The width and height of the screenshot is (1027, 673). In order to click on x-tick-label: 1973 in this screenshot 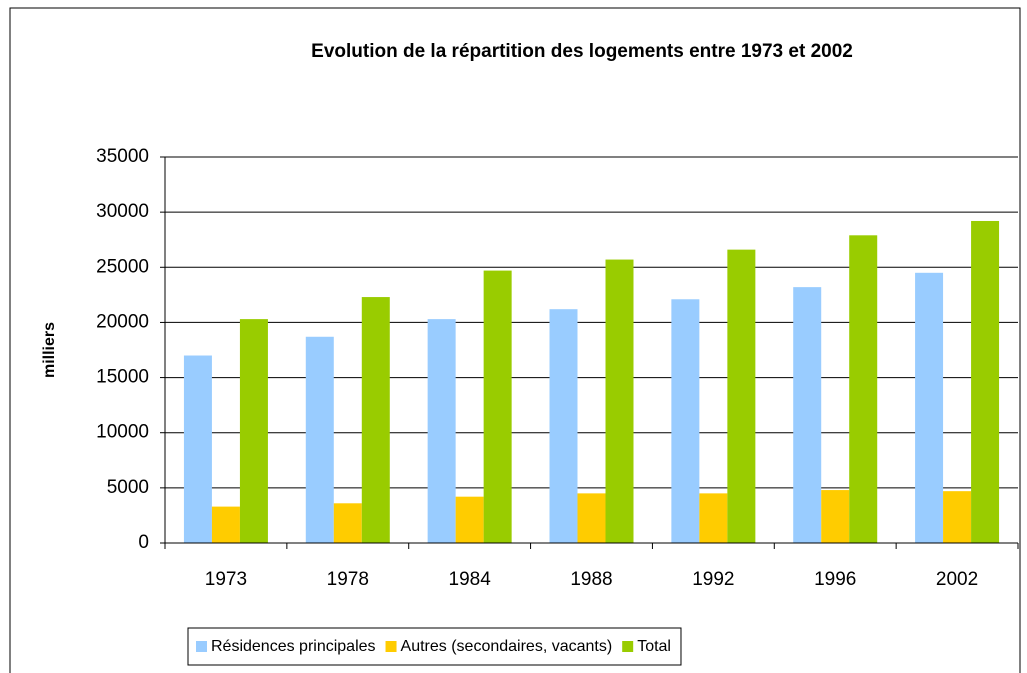, I will do `click(226, 579)`.